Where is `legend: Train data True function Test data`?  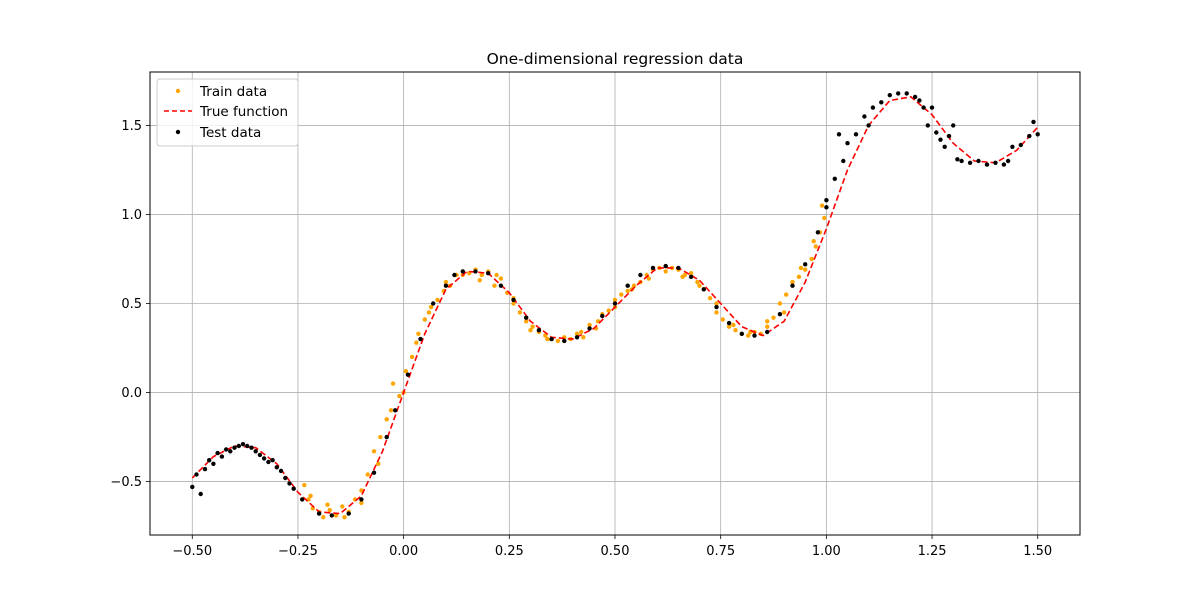 legend: Train data True function Test data is located at coordinates (227, 112).